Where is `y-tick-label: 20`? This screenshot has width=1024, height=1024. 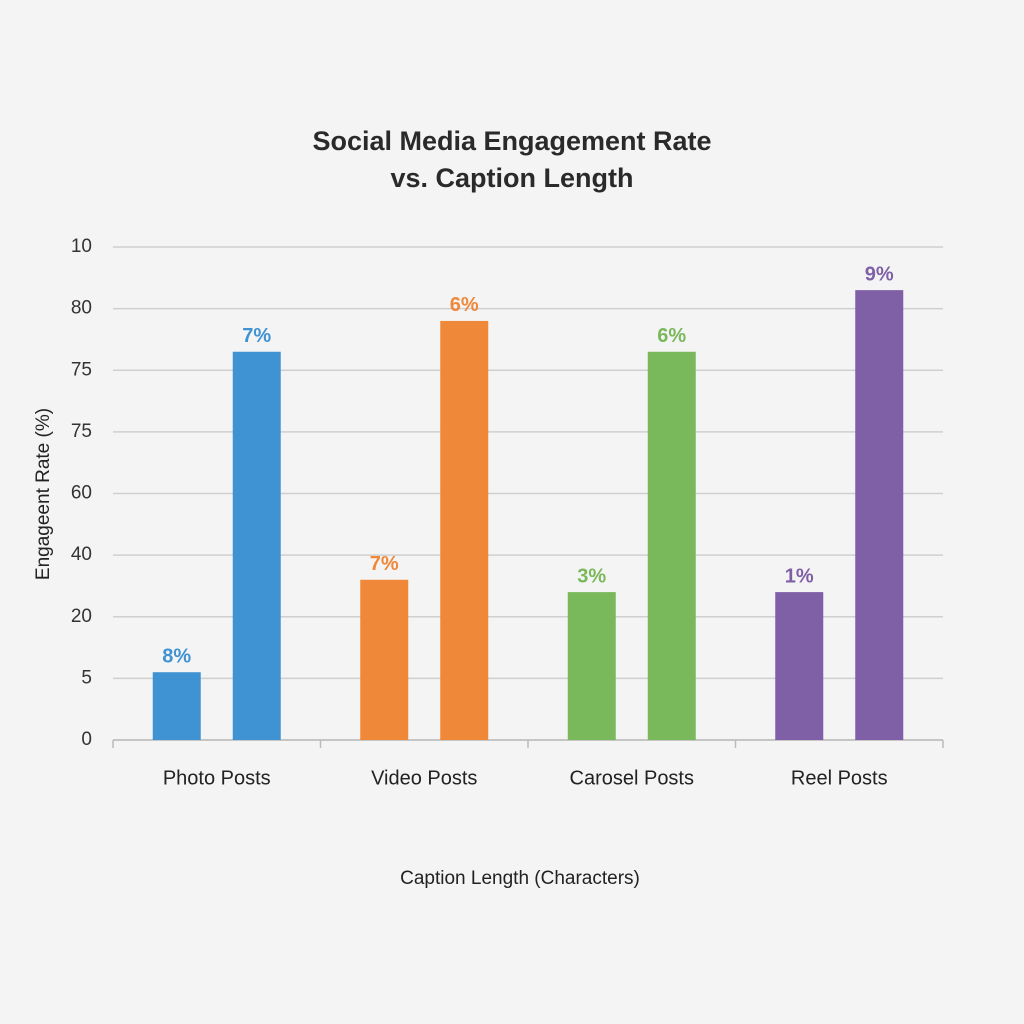
y-tick-label: 20 is located at coordinates (81, 616).